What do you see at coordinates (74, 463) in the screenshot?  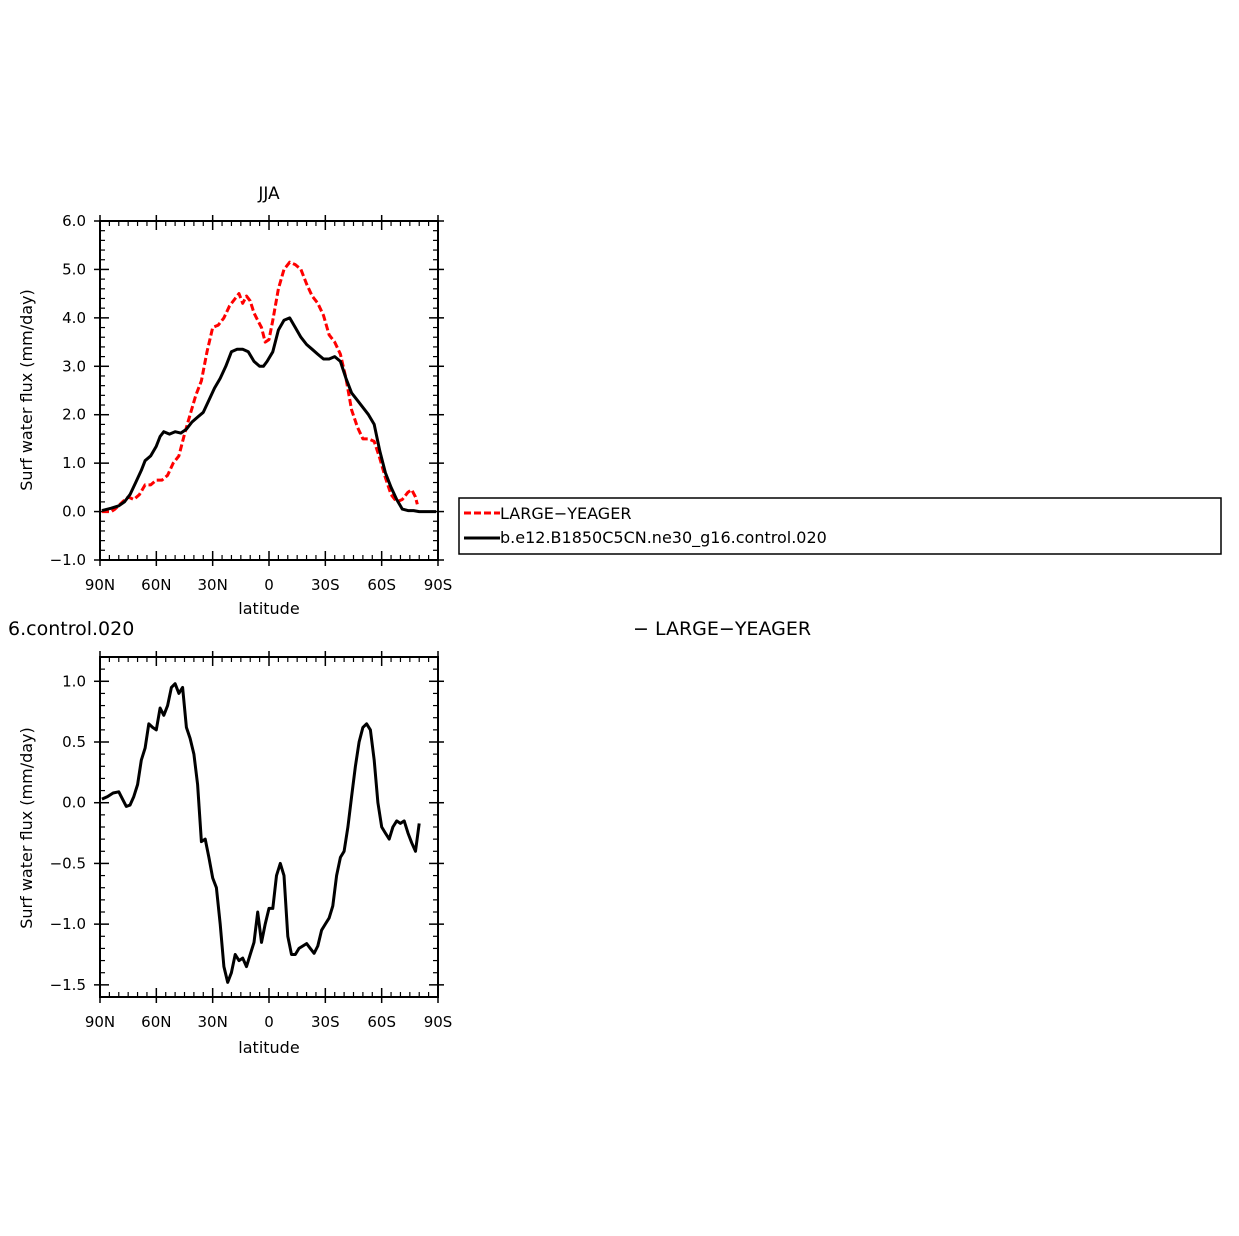 I see `top-y-tick-label: 1.0` at bounding box center [74, 463].